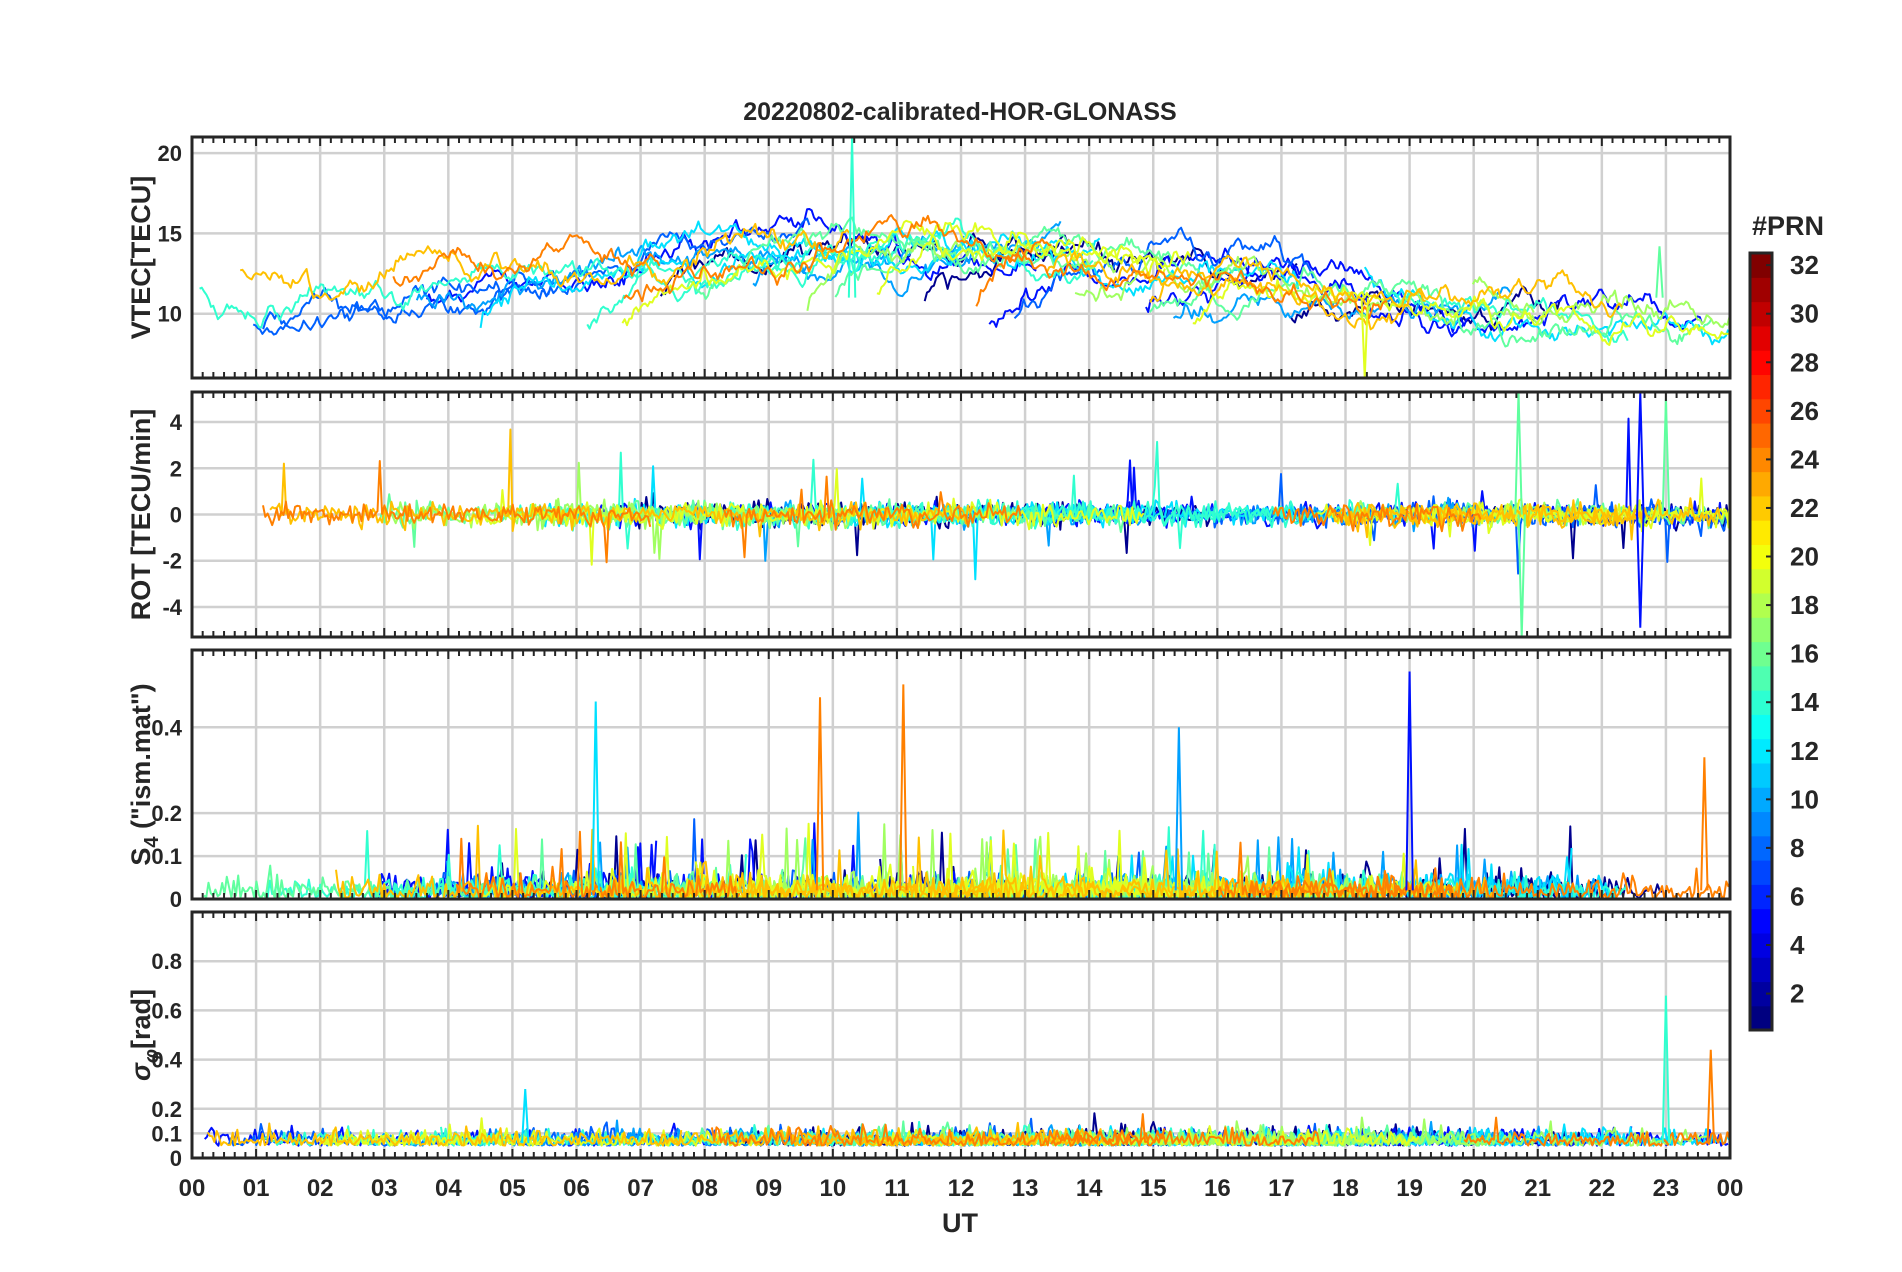 This screenshot has width=1902, height=1272. What do you see at coordinates (1797, 994) in the screenshot?
I see `colorbar-tick-label: 2` at bounding box center [1797, 994].